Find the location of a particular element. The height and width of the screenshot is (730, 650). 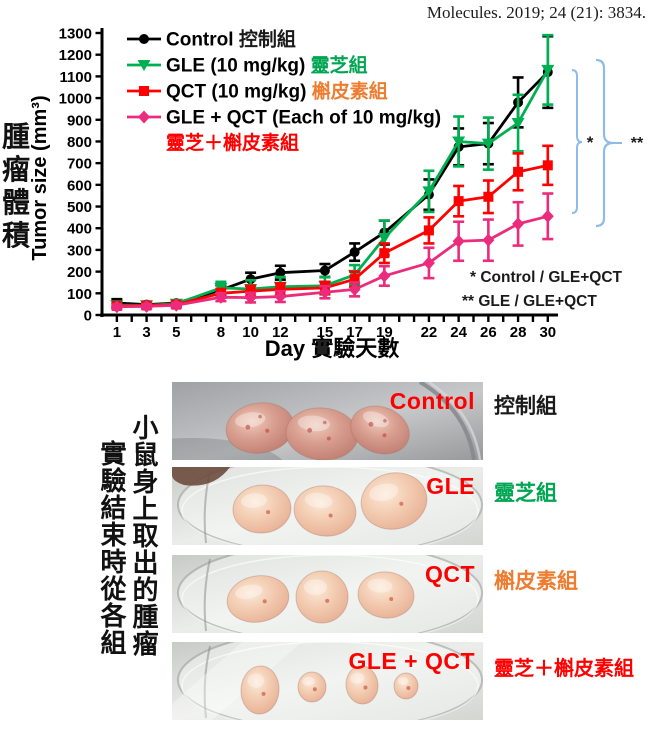

group-name-gle-zh: 靈芝組 is located at coordinates (525, 493).